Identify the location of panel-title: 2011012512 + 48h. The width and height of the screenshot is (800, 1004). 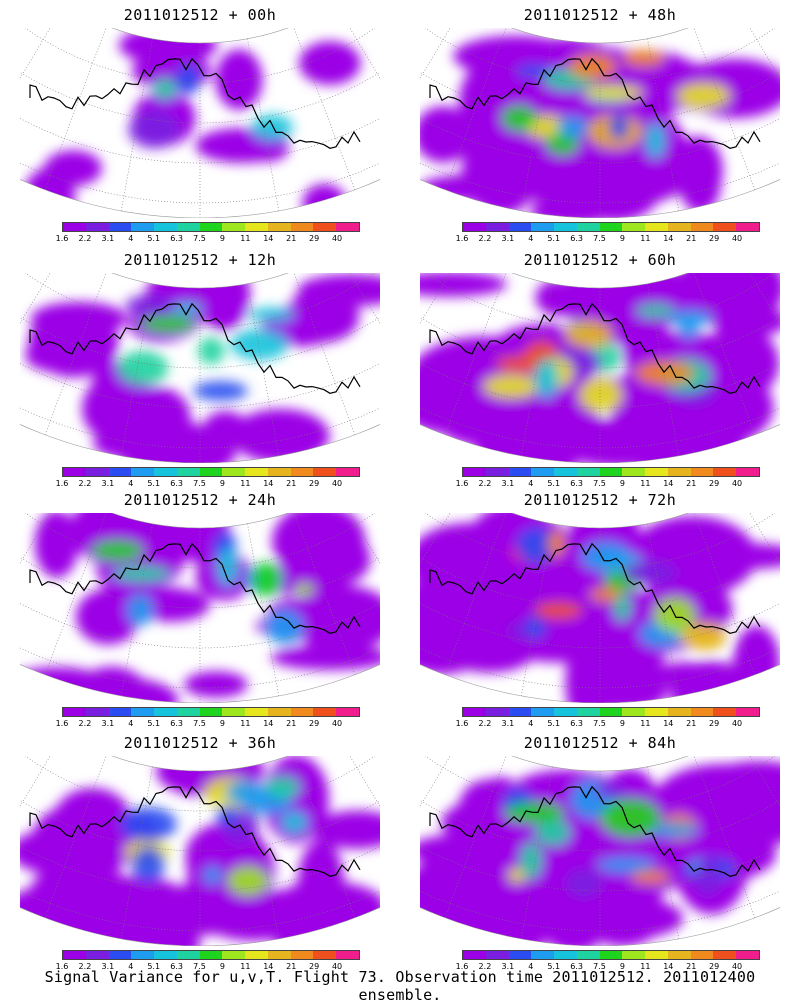
(600, 15).